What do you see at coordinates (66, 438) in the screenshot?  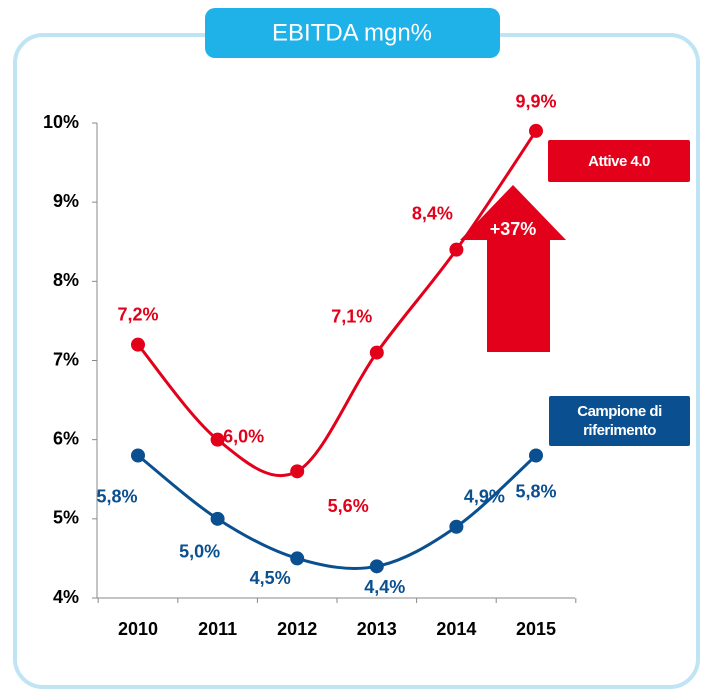 I see `y-tick-label: 6%` at bounding box center [66, 438].